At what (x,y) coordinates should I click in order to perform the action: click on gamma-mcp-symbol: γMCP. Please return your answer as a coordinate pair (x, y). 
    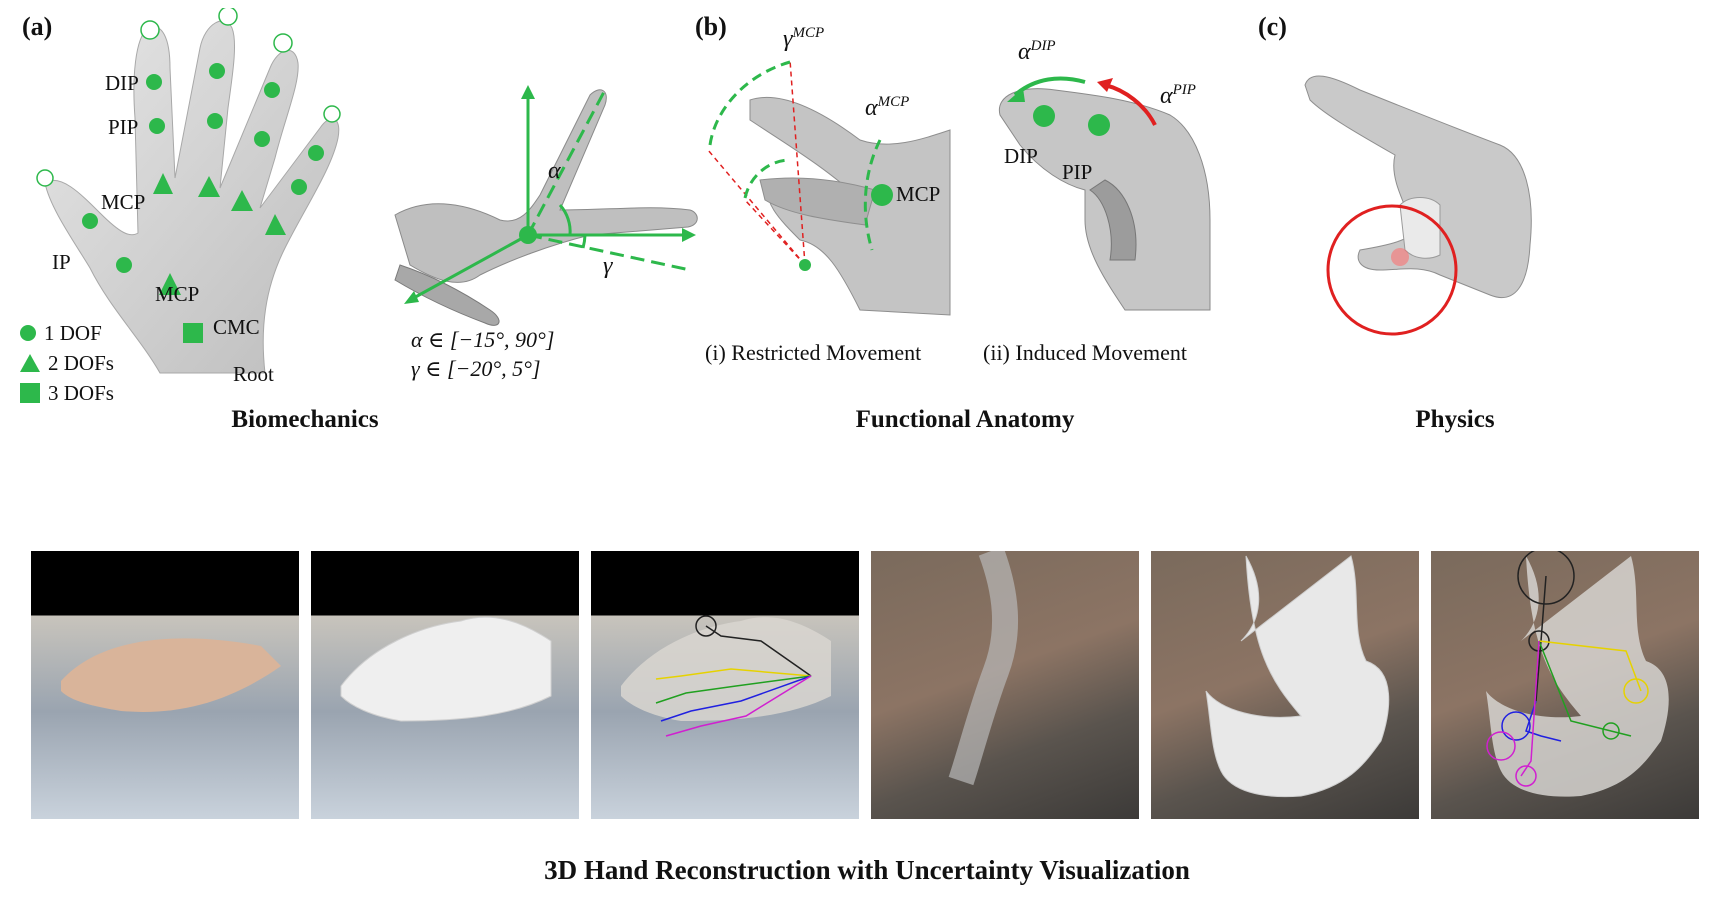
    Looking at the image, I should click on (803, 39).